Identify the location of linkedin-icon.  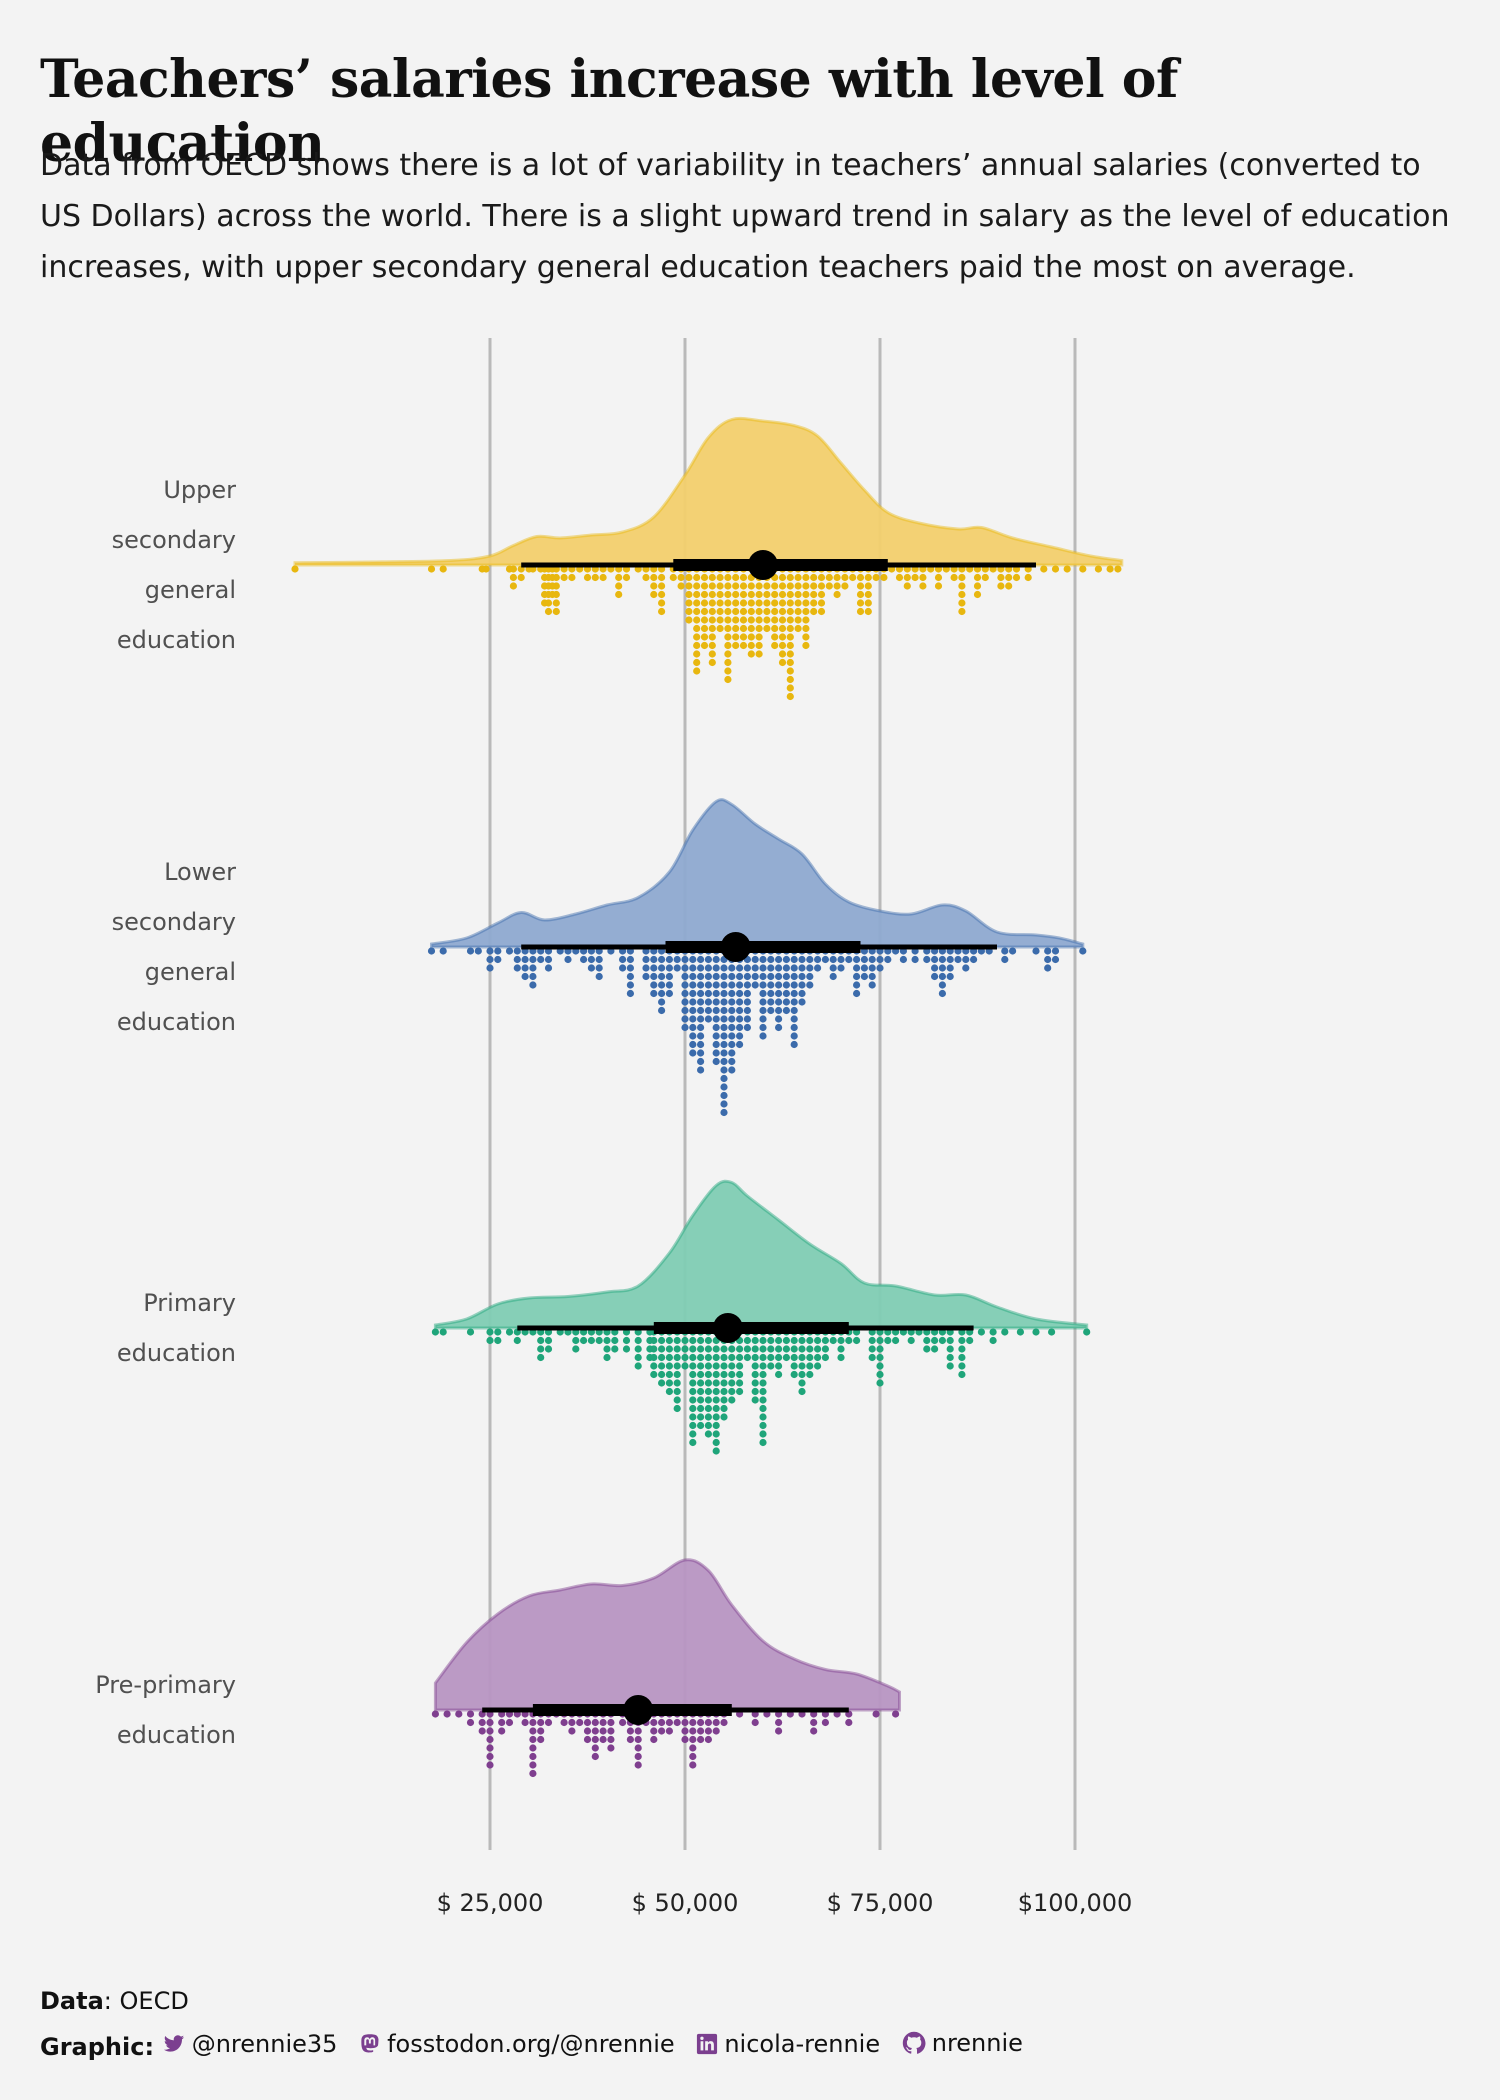
(707, 2044).